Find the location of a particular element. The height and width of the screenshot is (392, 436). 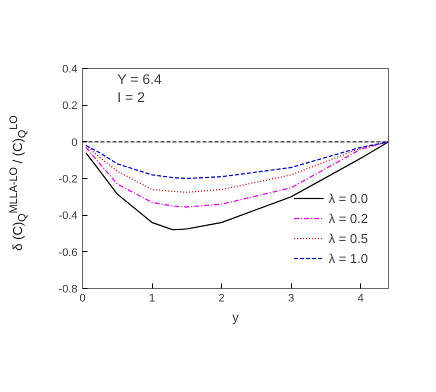

x-tick-label: 3 is located at coordinates (291, 298).